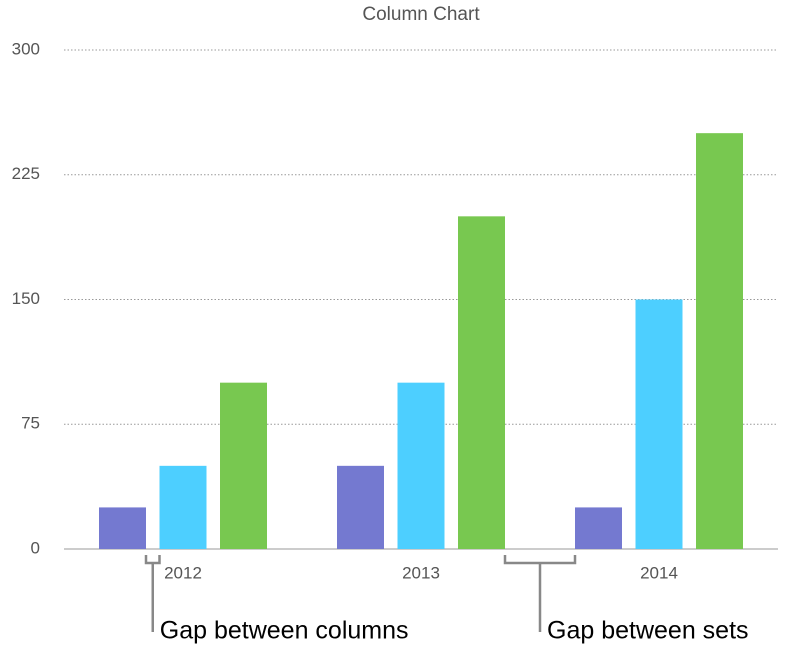  What do you see at coordinates (26, 48) in the screenshot?
I see `y-tick-label: 300` at bounding box center [26, 48].